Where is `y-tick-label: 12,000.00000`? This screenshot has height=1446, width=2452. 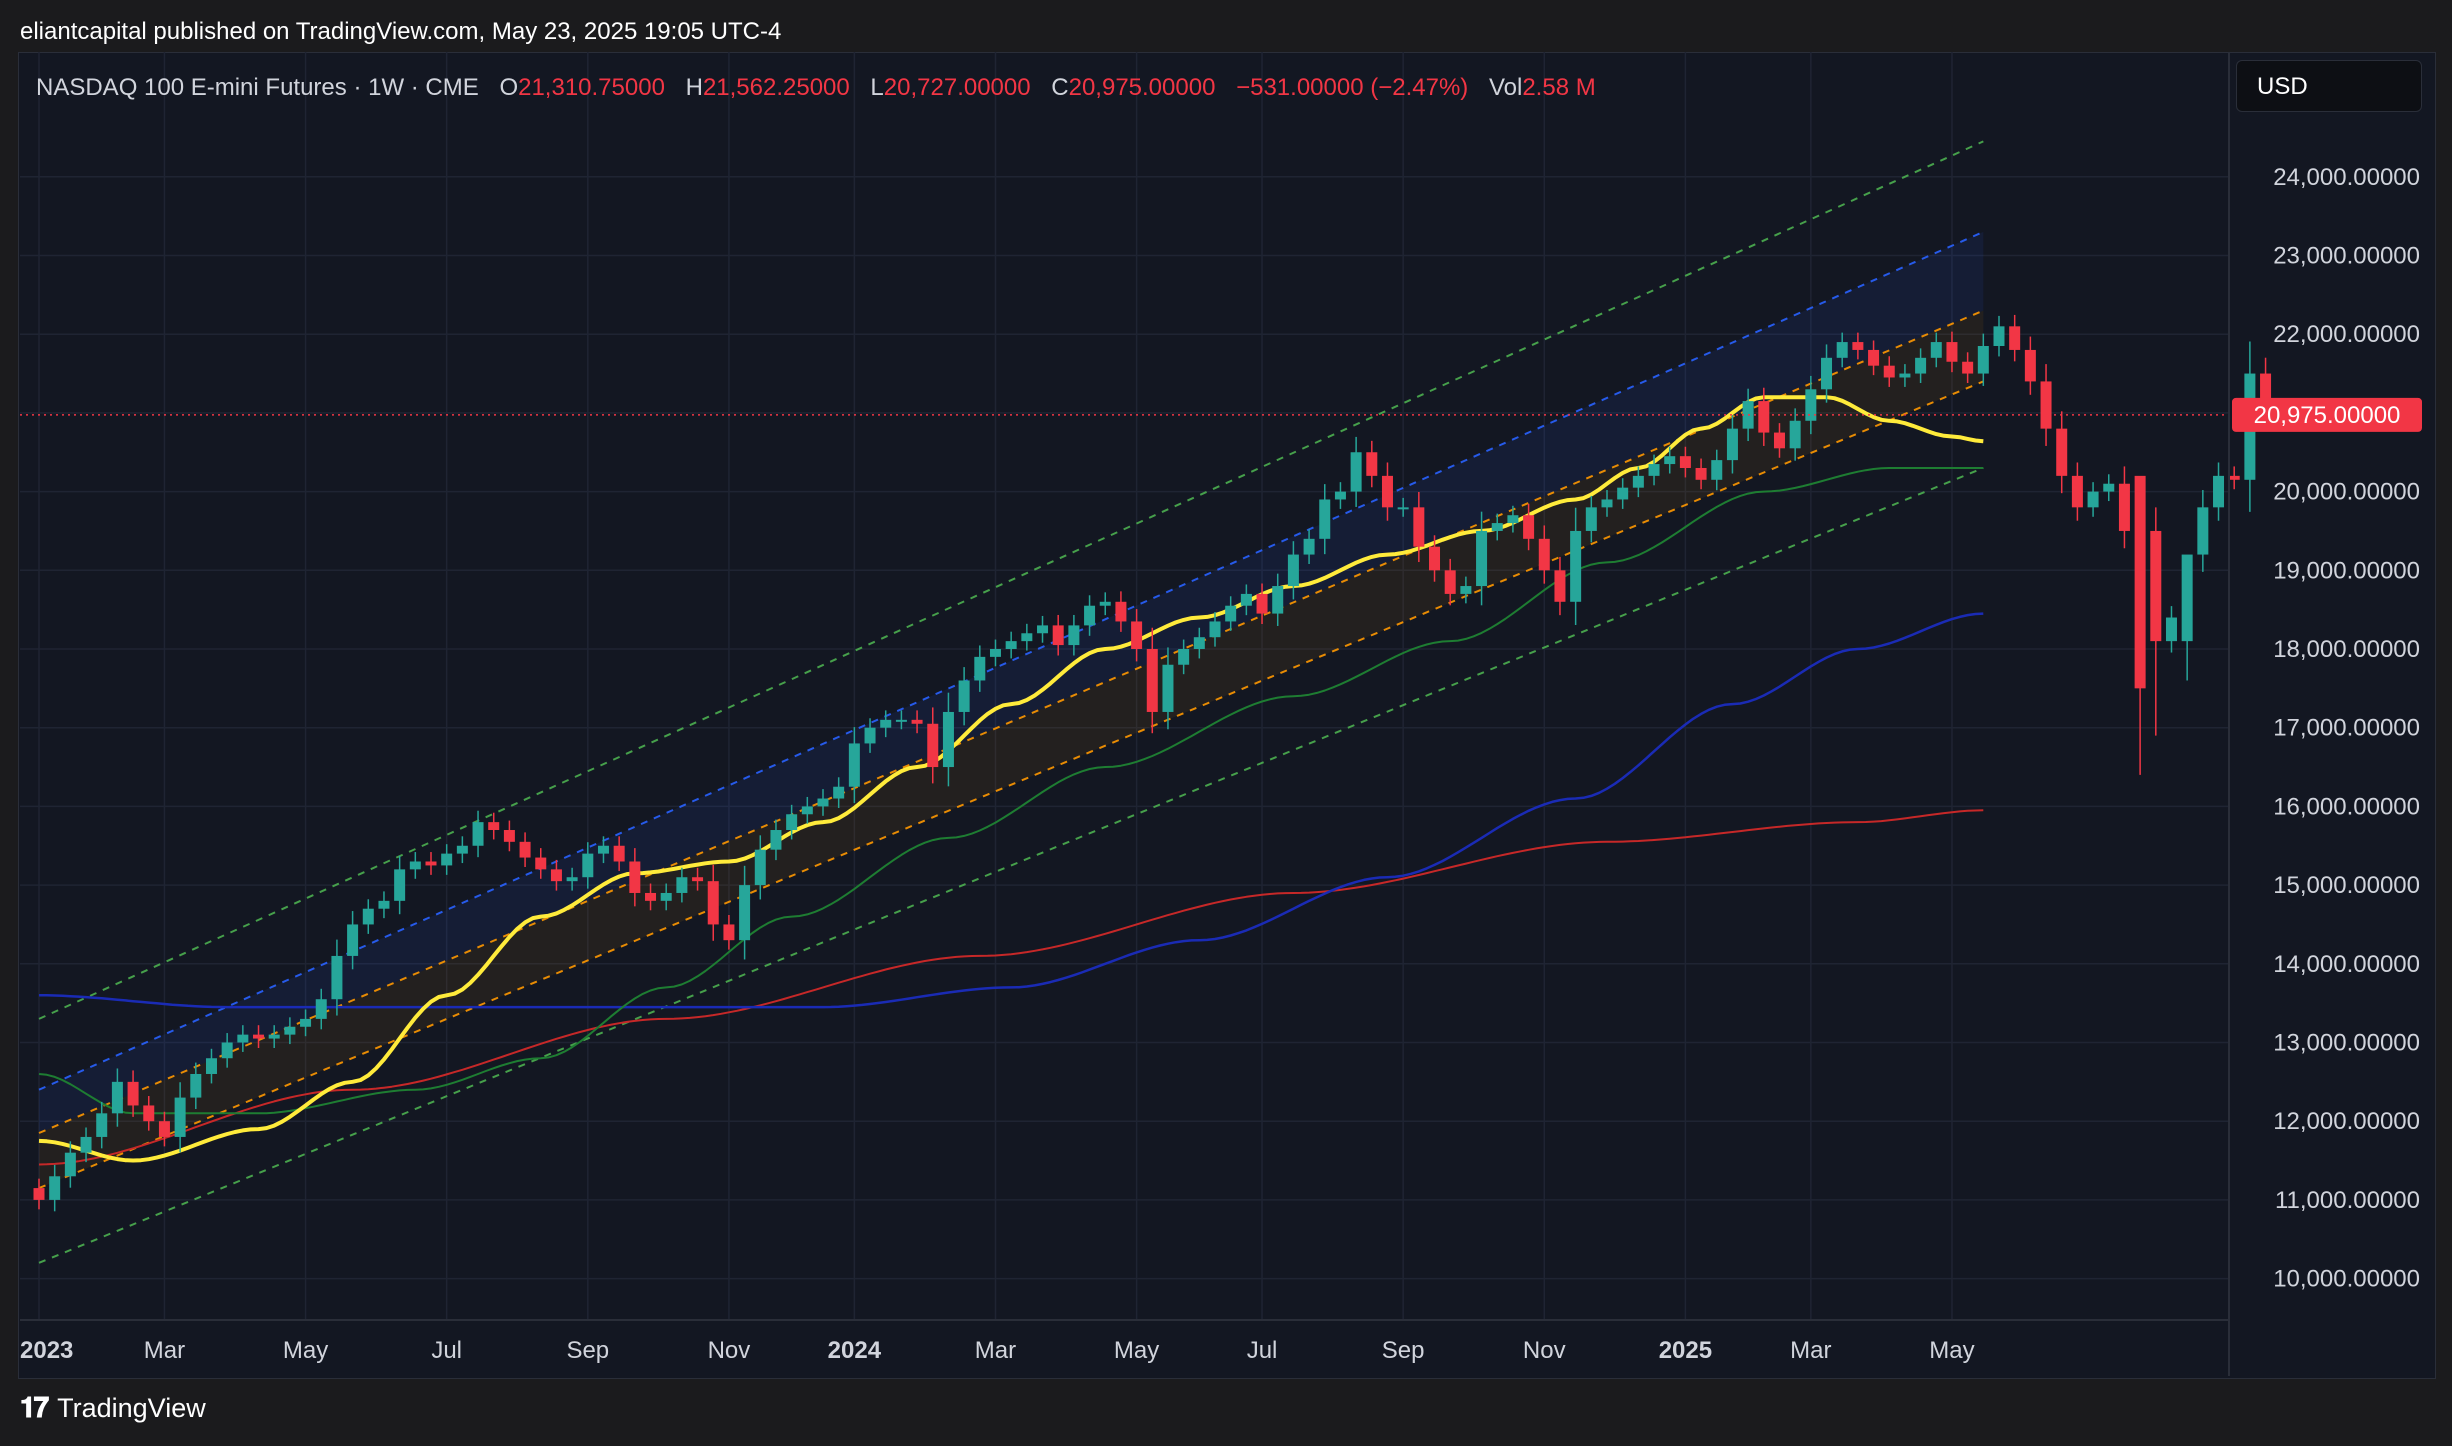
y-tick-label: 12,000.00000 is located at coordinates (2346, 1121).